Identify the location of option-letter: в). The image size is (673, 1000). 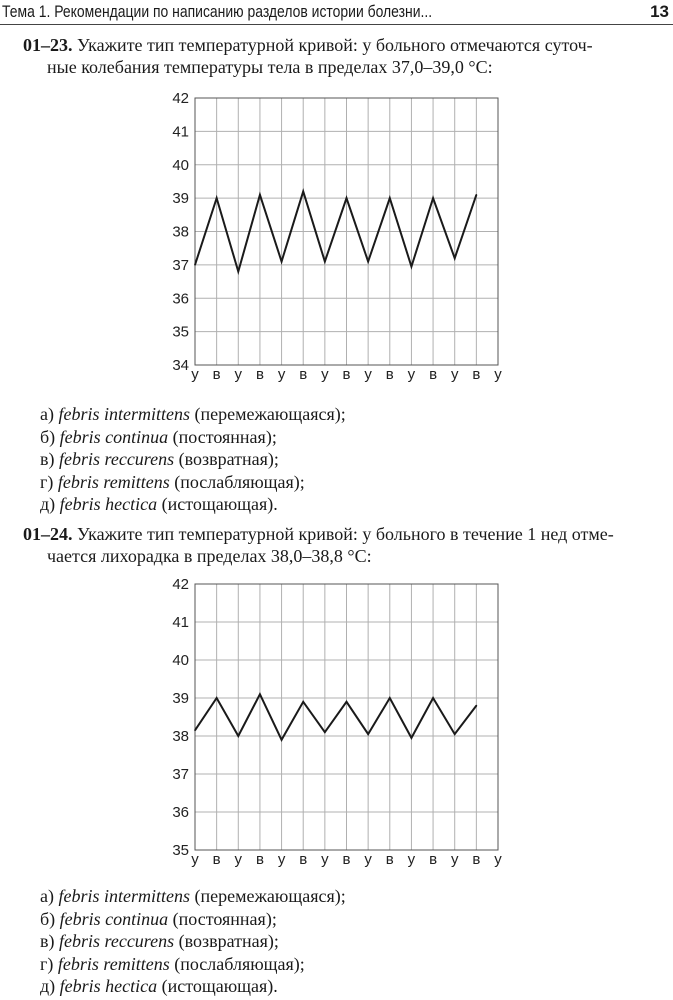
(47, 459).